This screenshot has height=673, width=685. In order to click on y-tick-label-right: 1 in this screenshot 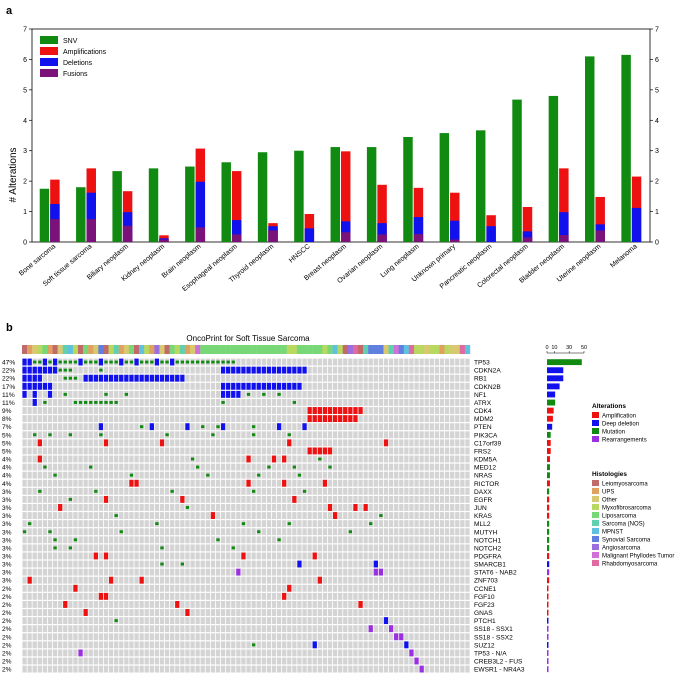, I will do `click(657, 212)`.